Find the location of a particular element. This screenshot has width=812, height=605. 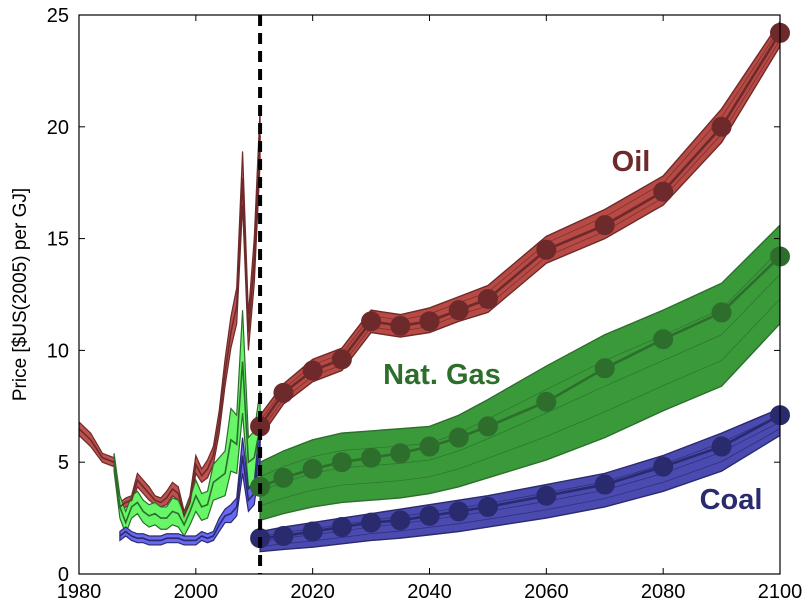

nat-gas-marker-2025 is located at coordinates (341, 462).